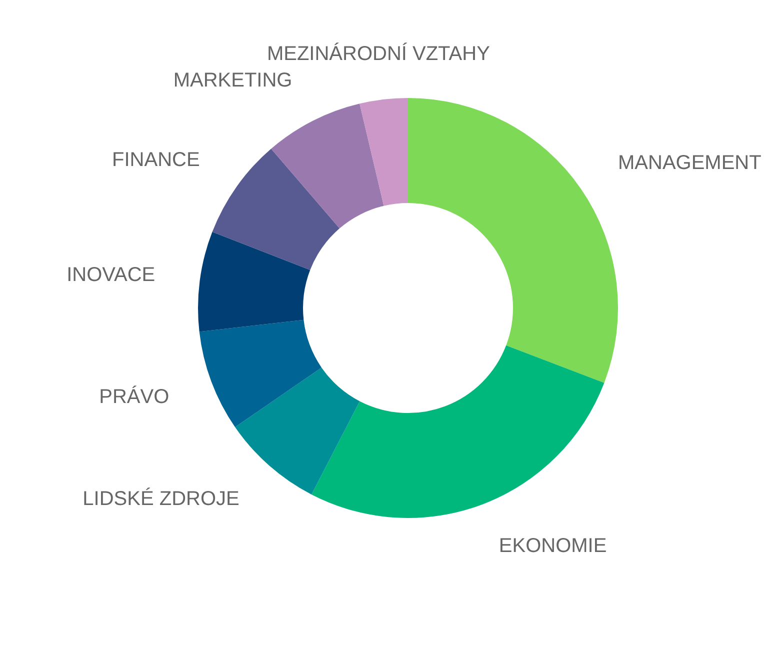 This screenshot has width=778, height=645. What do you see at coordinates (232, 80) in the screenshot?
I see `slice-label: MARKETING` at bounding box center [232, 80].